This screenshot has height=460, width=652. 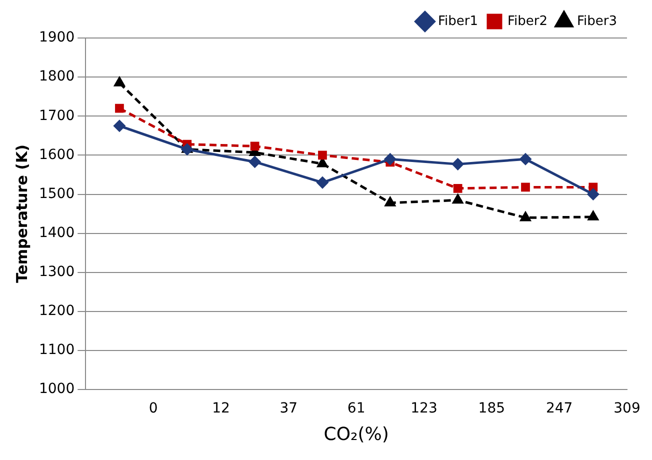 I want to click on x-tick-label: 123, so click(x=424, y=408).